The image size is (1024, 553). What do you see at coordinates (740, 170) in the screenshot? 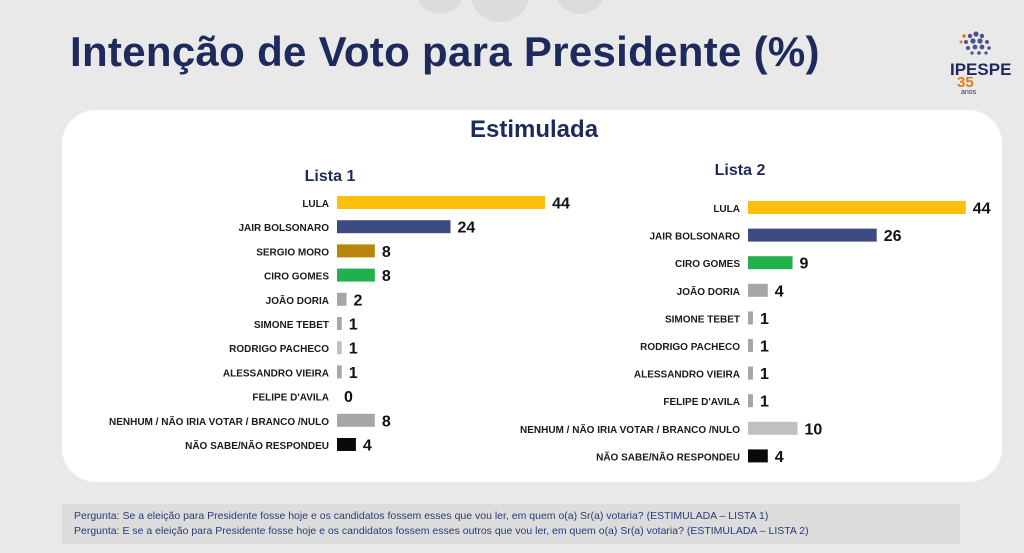
I see `chart-title: Lista 2` at bounding box center [740, 170].